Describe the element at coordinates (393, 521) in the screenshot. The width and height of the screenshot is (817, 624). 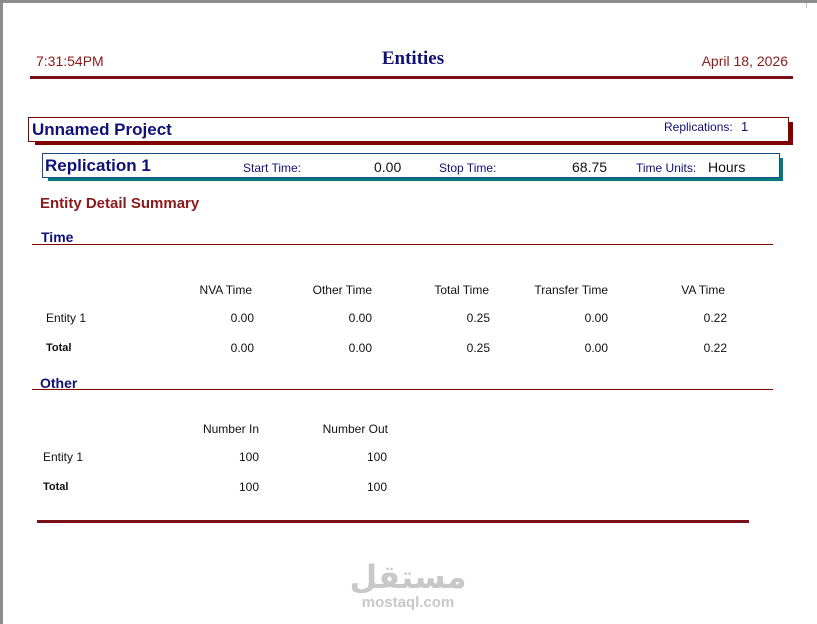
I see `footer-divider` at that location.